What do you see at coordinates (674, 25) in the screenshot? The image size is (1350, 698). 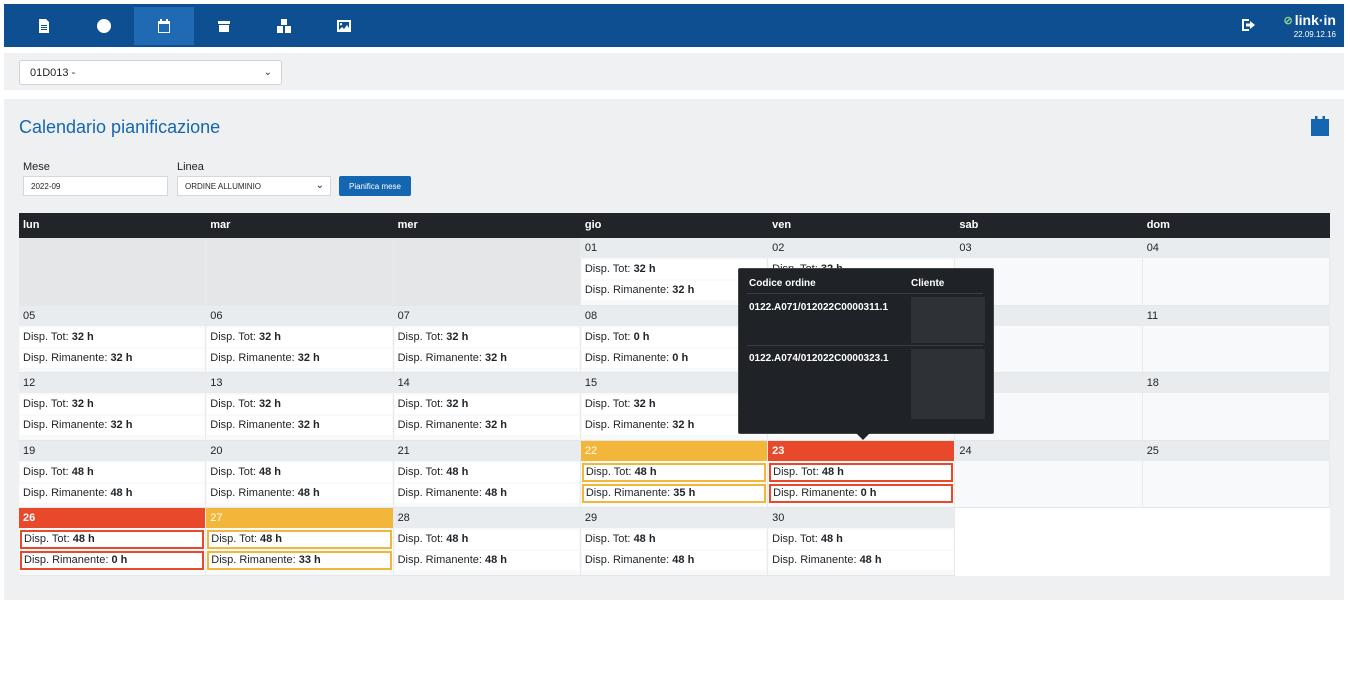 I see `top-navbar: ⊘ link·in 22.09.12.16` at bounding box center [674, 25].